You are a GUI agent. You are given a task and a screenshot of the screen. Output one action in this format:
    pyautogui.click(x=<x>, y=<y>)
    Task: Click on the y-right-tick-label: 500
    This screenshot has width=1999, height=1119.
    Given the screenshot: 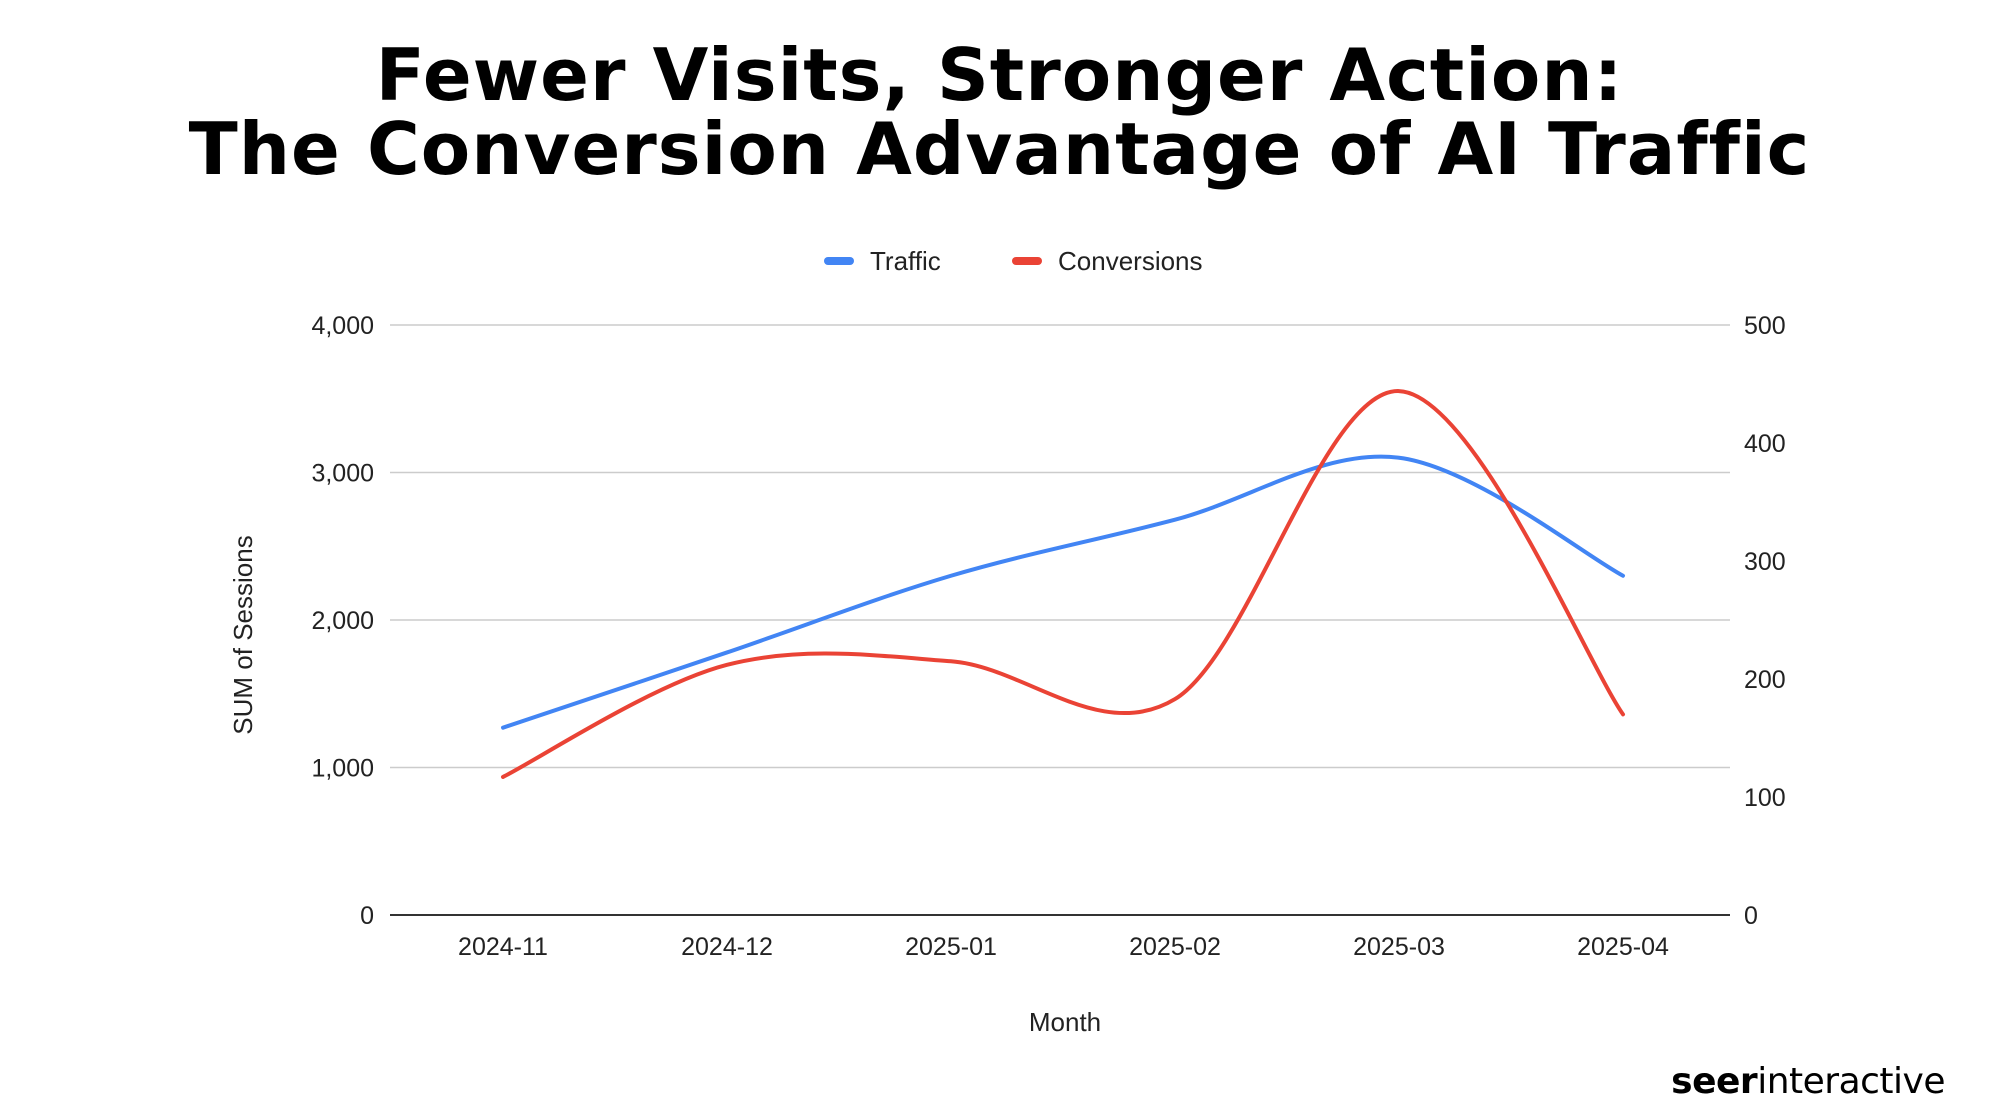 What is the action you would take?
    pyautogui.click(x=1765, y=326)
    